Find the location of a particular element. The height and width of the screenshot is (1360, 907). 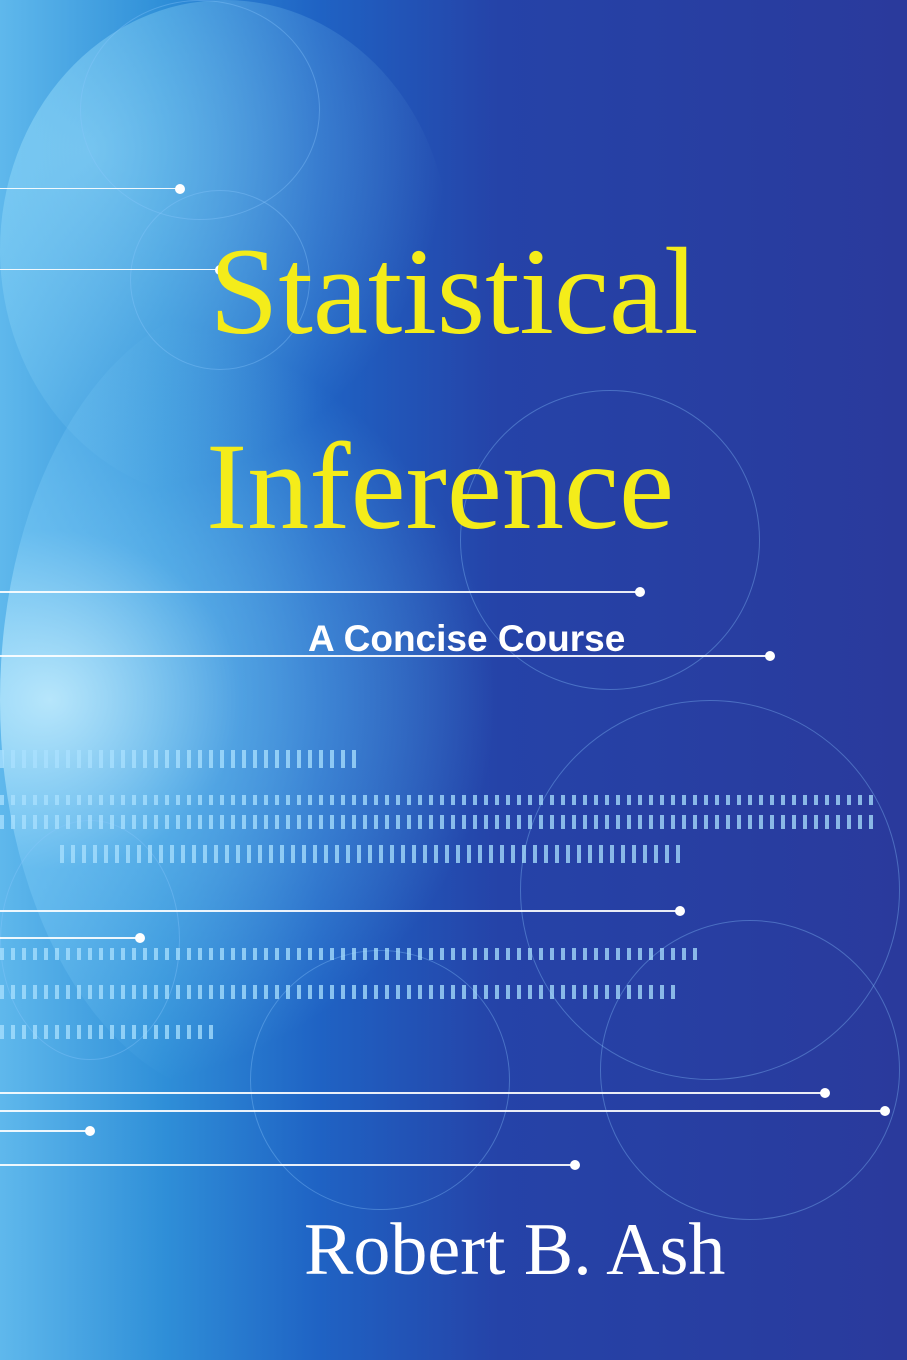

subtitle: A Concise Course is located at coordinates (467, 638).